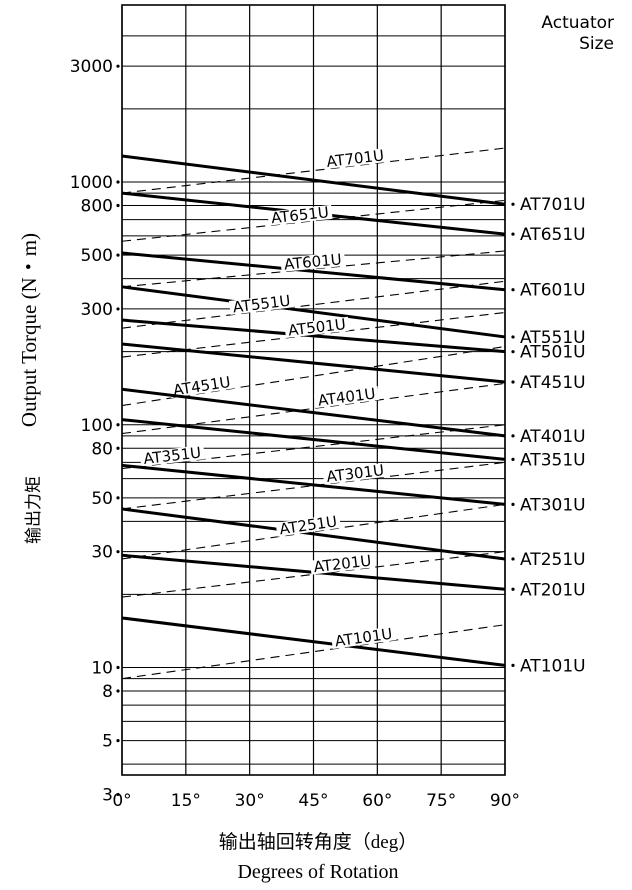 Image resolution: width=632 pixels, height=890 pixels. What do you see at coordinates (313, 641) in the screenshot?
I see `solid-line-at101u` at bounding box center [313, 641].